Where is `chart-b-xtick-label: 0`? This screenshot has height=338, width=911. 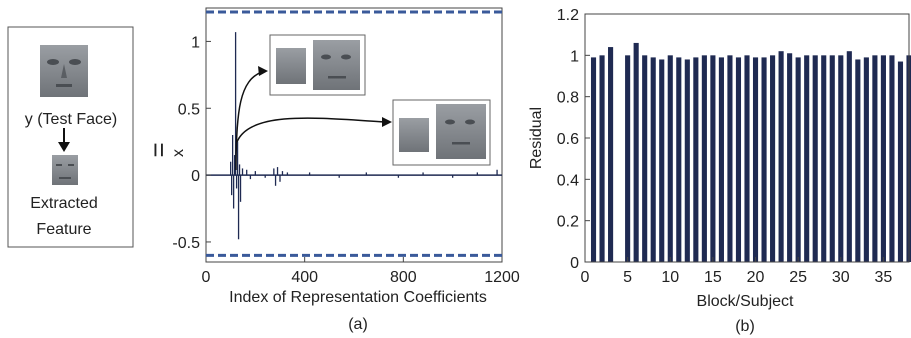
chart-b-xtick-label: 0 is located at coordinates (585, 277).